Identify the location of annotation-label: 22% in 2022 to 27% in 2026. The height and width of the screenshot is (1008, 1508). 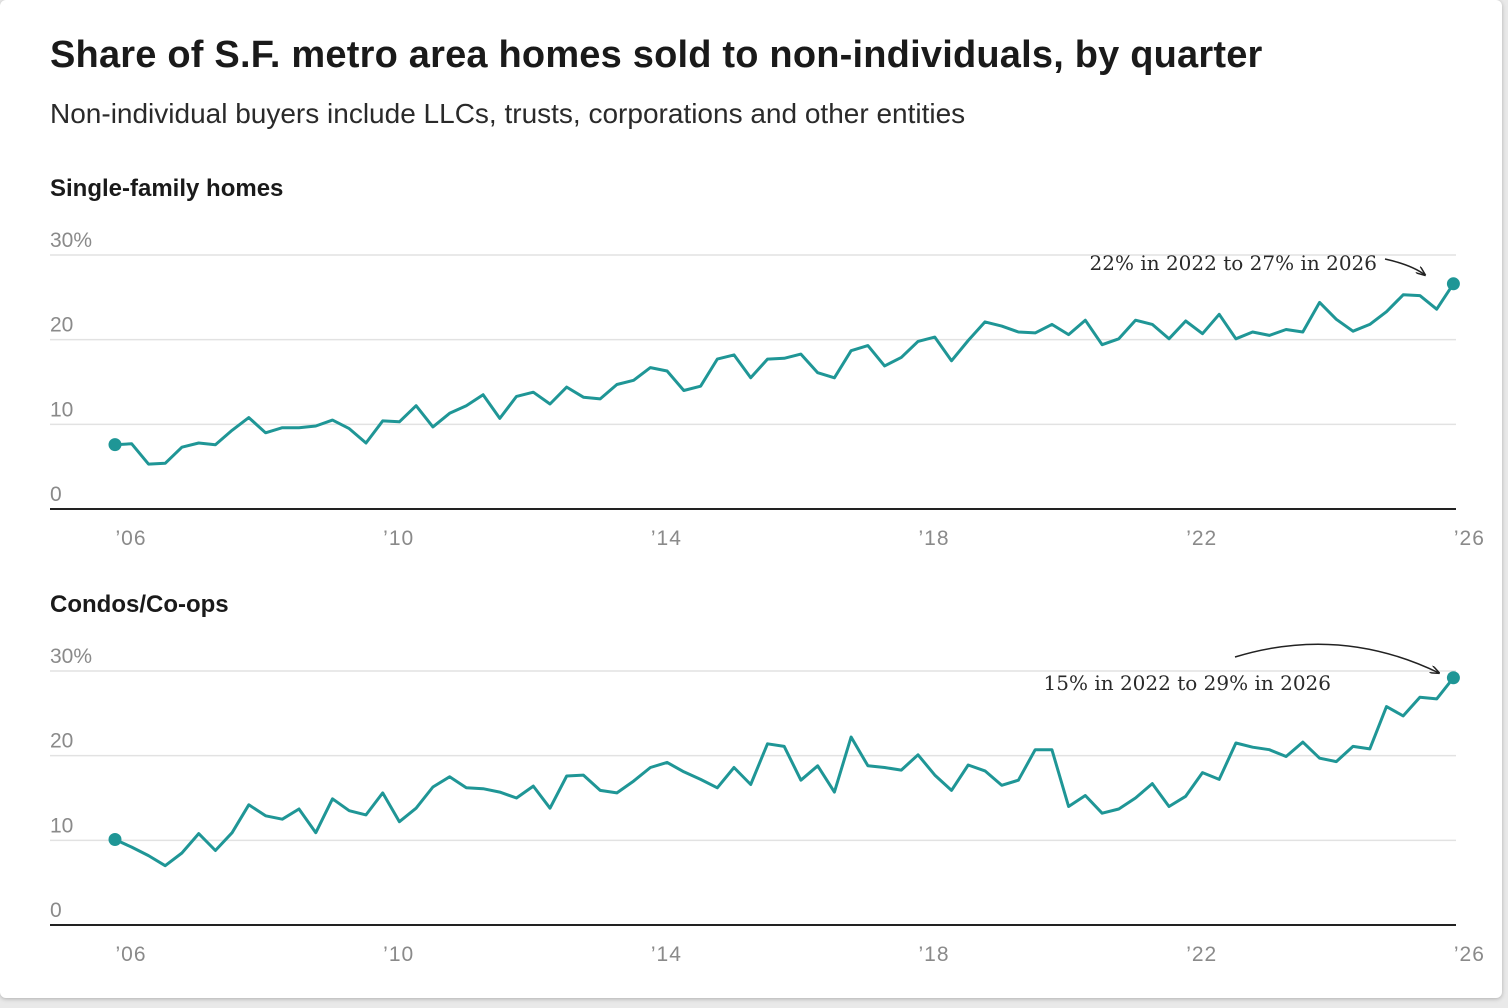
(1233, 263).